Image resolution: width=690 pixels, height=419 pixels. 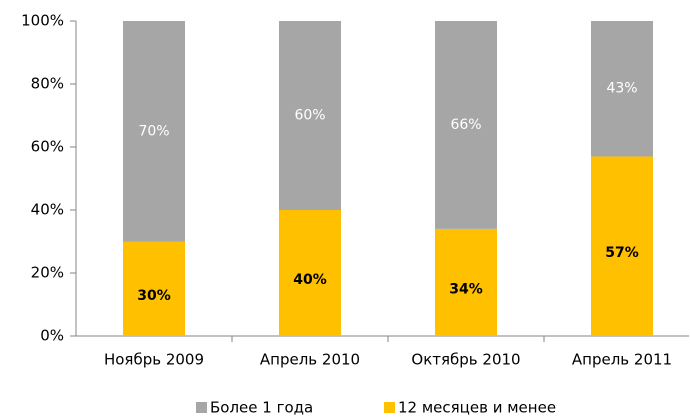 What do you see at coordinates (154, 360) in the screenshot?
I see `x-tick-label: Ноябрь 2009` at bounding box center [154, 360].